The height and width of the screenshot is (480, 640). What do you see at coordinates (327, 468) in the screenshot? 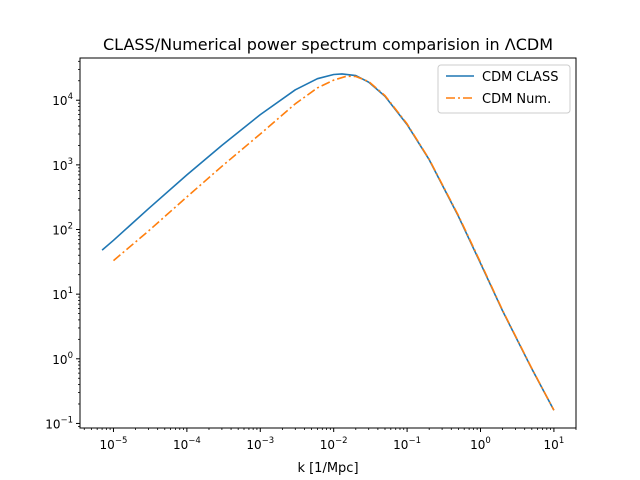
I see `x-axis-label: k [1/Mpc]` at bounding box center [327, 468].